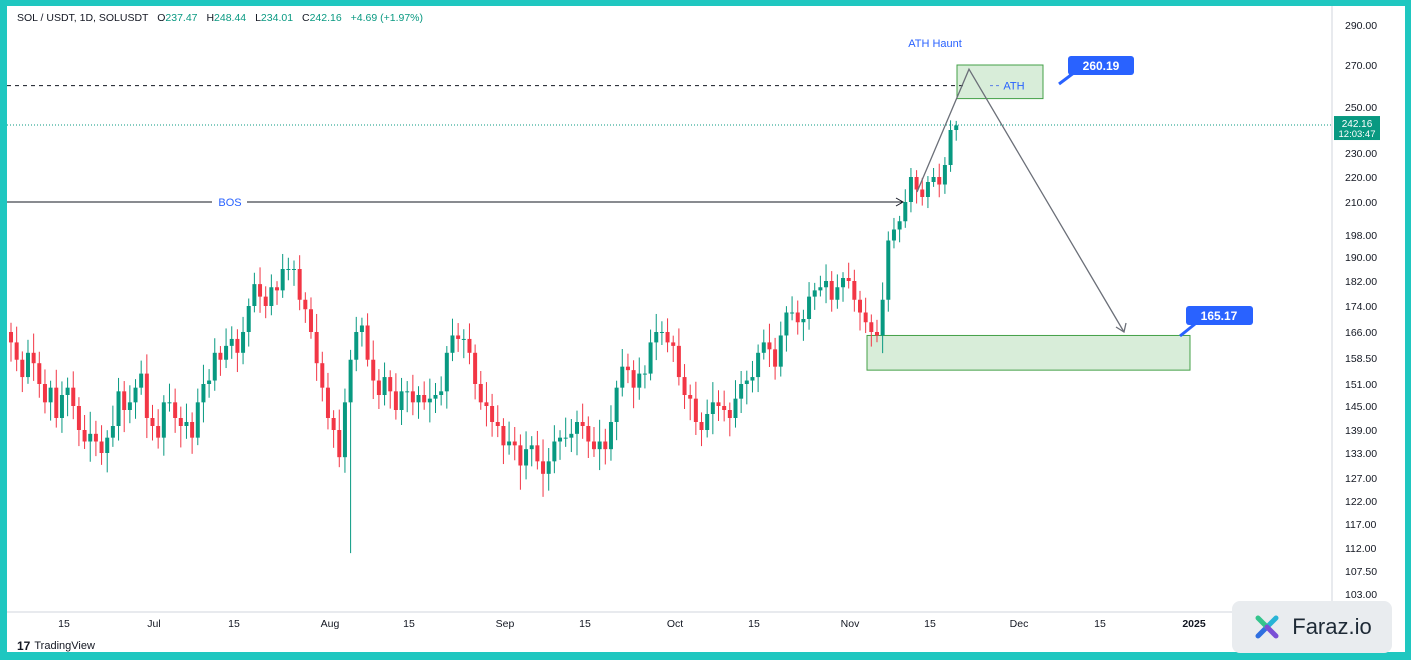 This screenshot has width=1411, height=660. Describe the element at coordinates (1357, 128) in the screenshot. I see `last-price-tag-bg` at that location.